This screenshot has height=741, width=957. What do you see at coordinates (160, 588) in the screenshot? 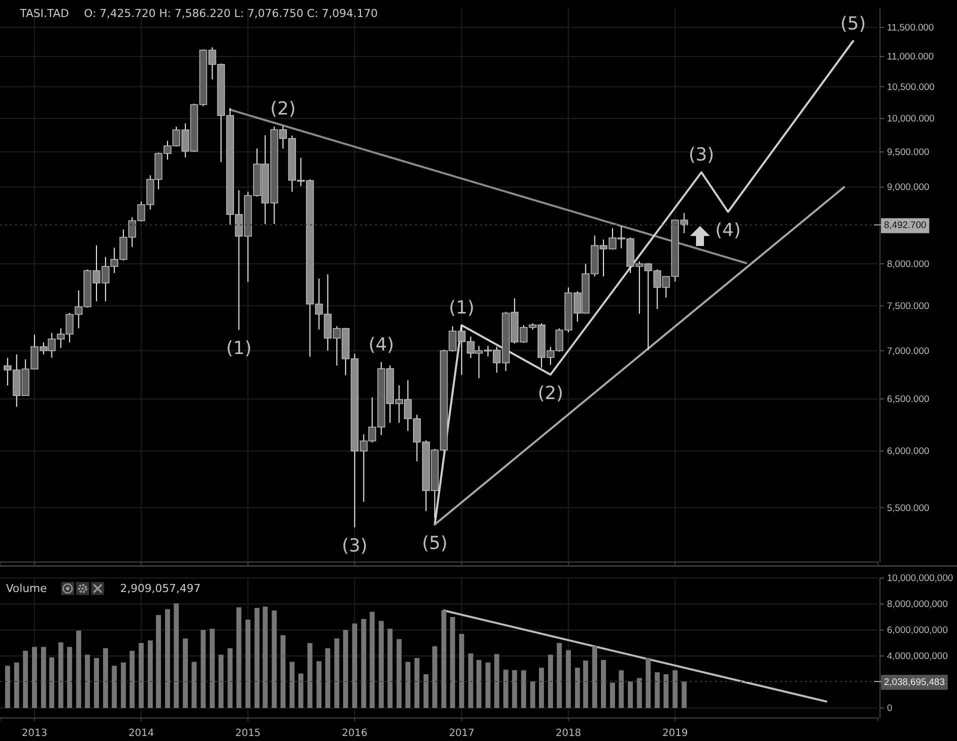
I see `annotation: 2,909,057,497` at bounding box center [160, 588].